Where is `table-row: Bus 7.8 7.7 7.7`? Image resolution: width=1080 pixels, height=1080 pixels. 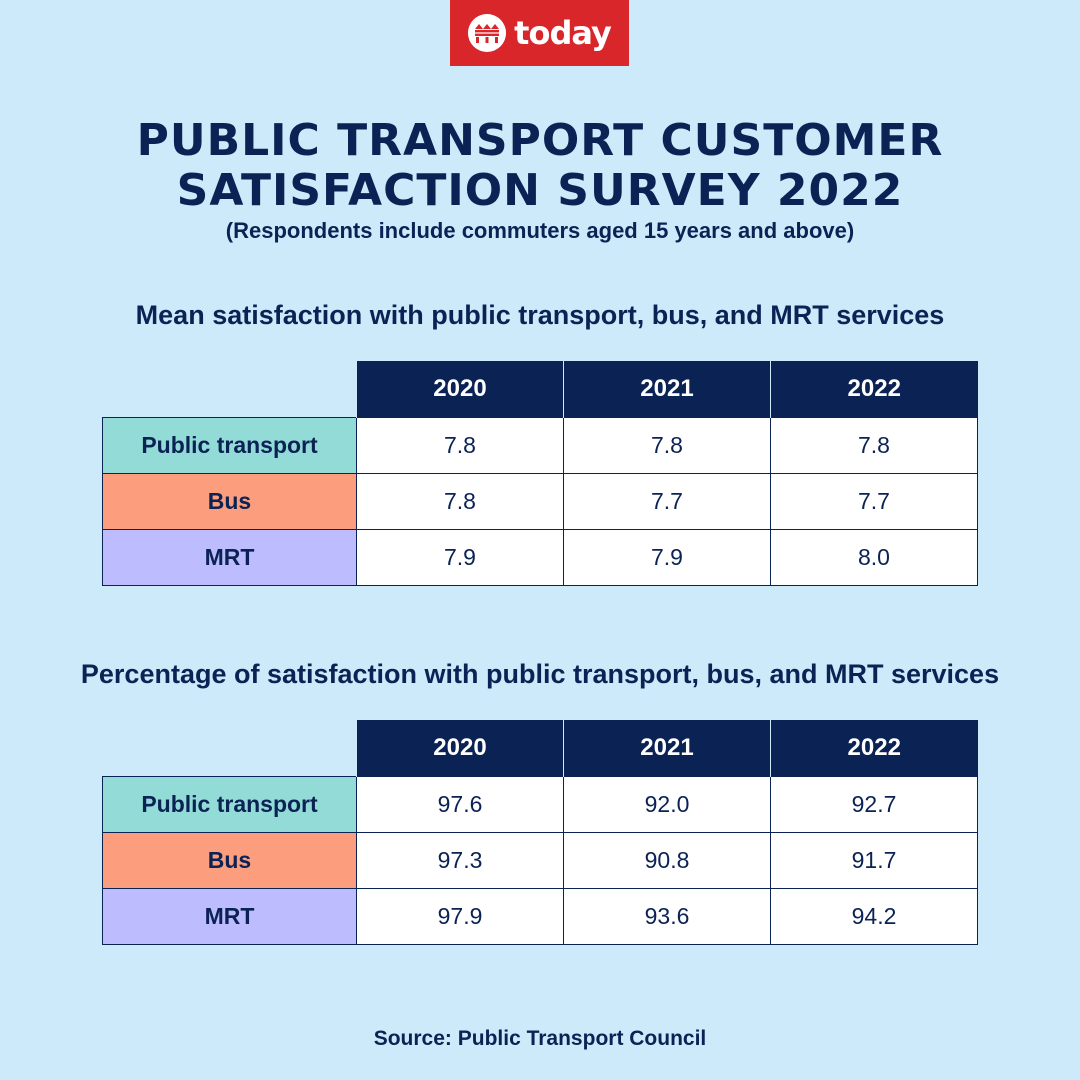
table-row: Bus 7.8 7.7 7.7 is located at coordinates (540, 501).